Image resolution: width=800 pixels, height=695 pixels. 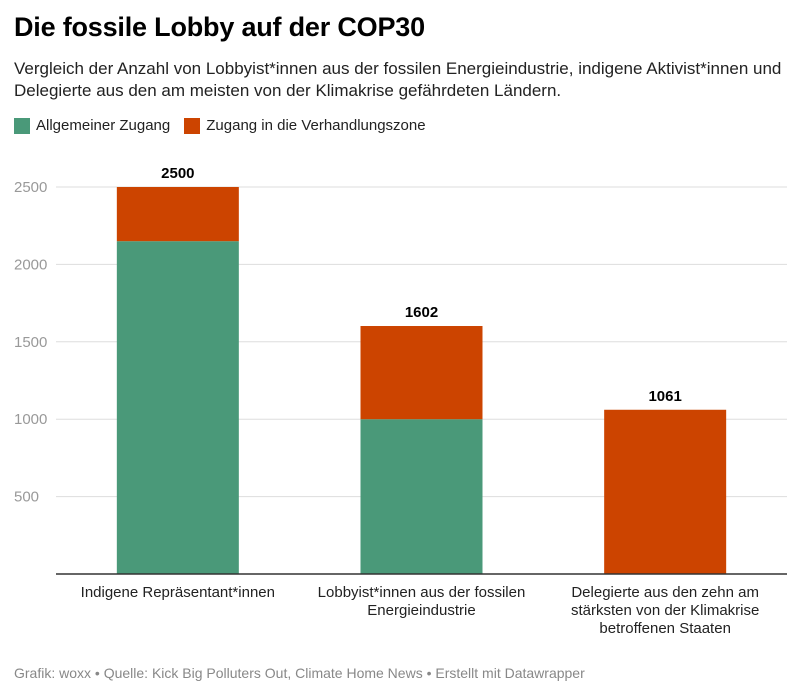 What do you see at coordinates (665, 628) in the screenshot?
I see `x-category-label: betroffenen Staaten` at bounding box center [665, 628].